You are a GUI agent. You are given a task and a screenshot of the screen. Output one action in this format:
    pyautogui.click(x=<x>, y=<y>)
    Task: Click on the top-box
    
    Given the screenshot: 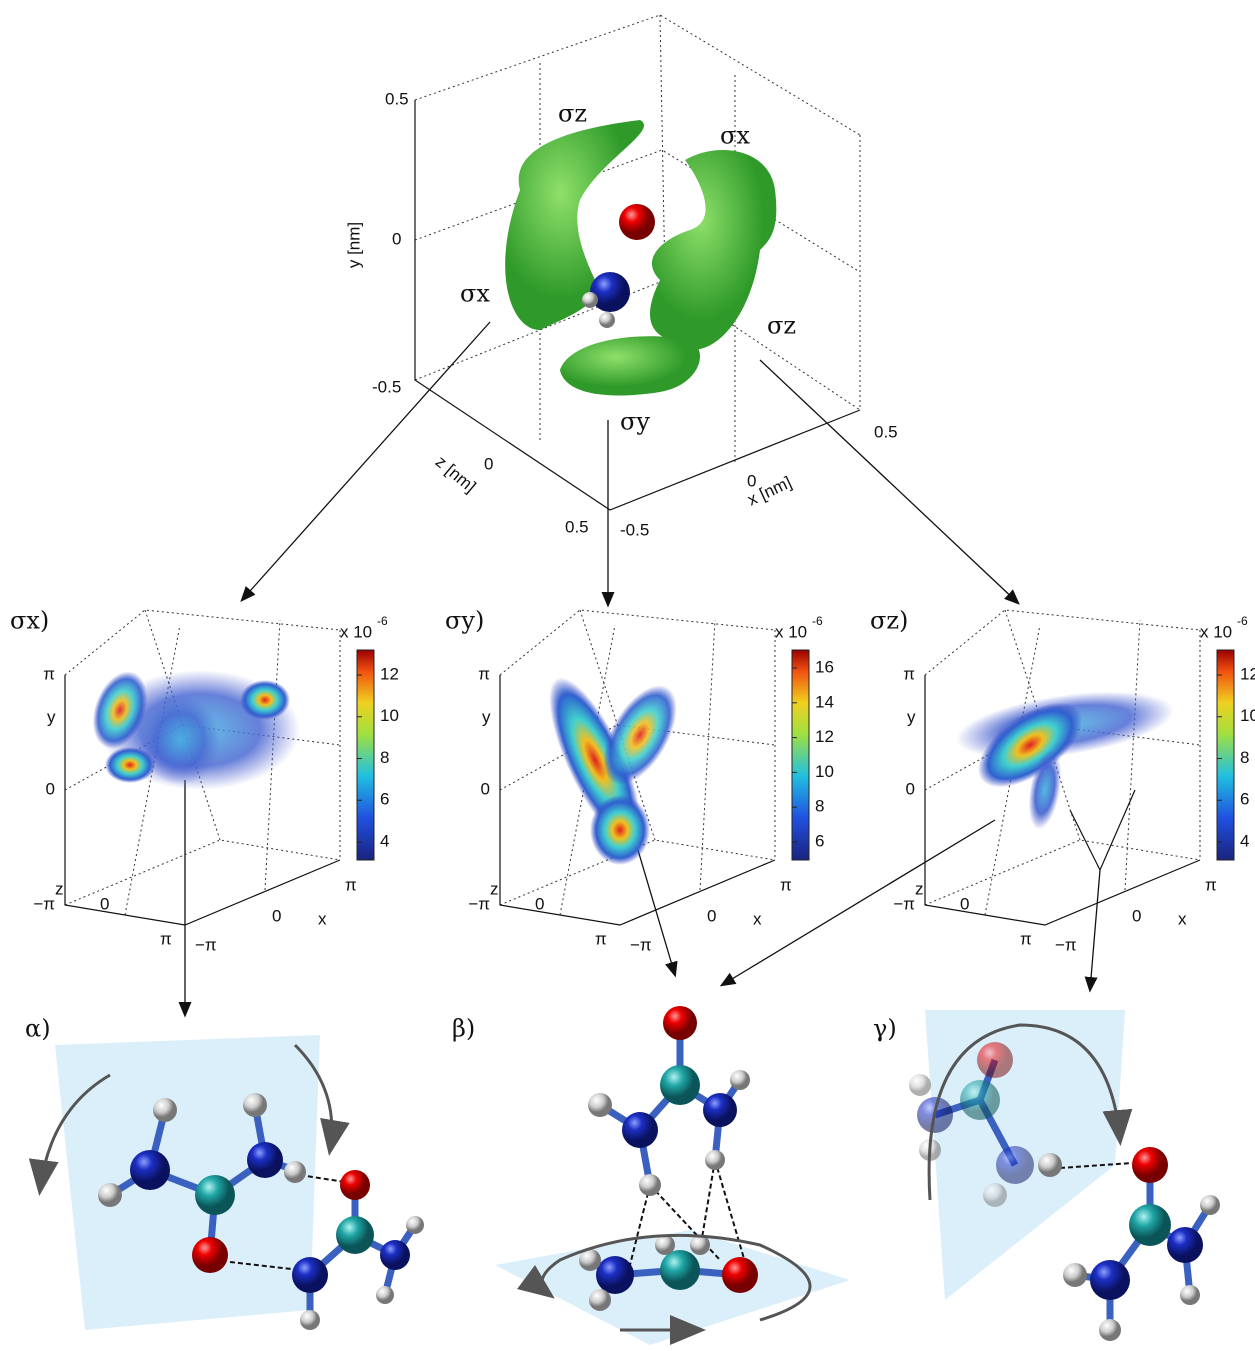 What is the action you would take?
    pyautogui.click(x=637, y=262)
    